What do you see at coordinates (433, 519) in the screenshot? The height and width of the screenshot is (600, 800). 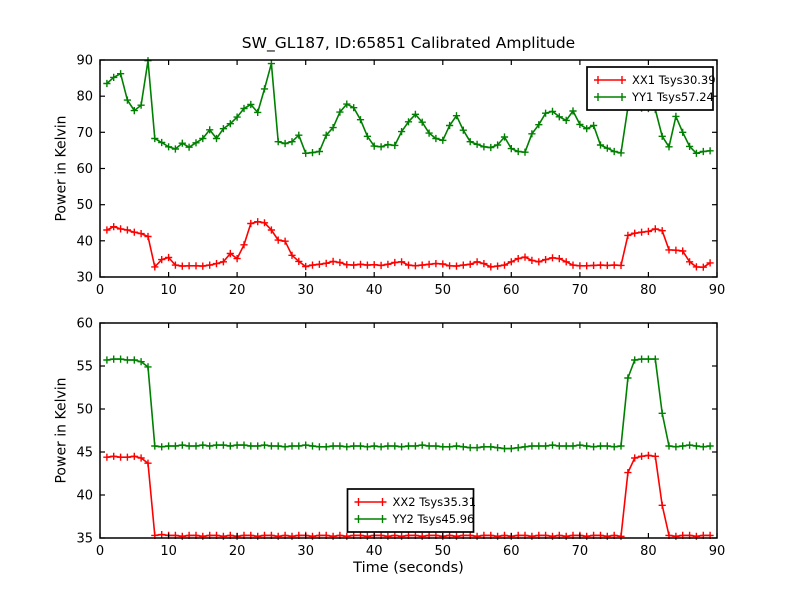 I see `legend-label-YY2: YY2 Tsys45.96` at bounding box center [433, 519].